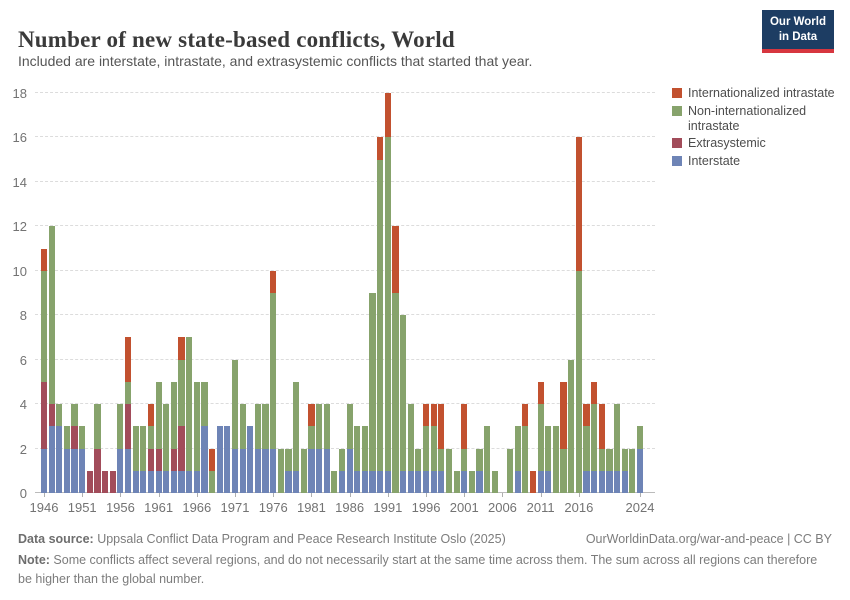 This screenshot has height=600, width=850. I want to click on owid-logo: Our World in Data, so click(797, 31).